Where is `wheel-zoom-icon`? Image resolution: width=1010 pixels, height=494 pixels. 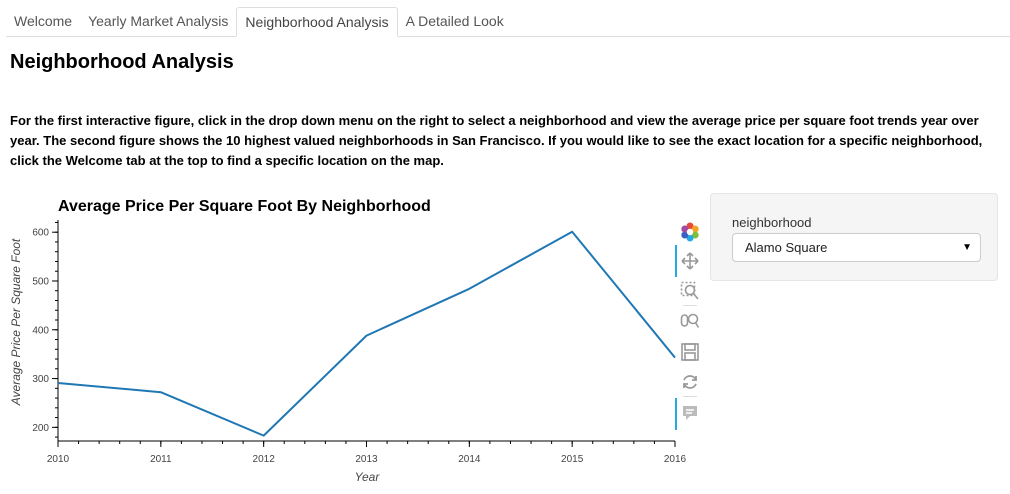 wheel-zoom-icon is located at coordinates (690, 321).